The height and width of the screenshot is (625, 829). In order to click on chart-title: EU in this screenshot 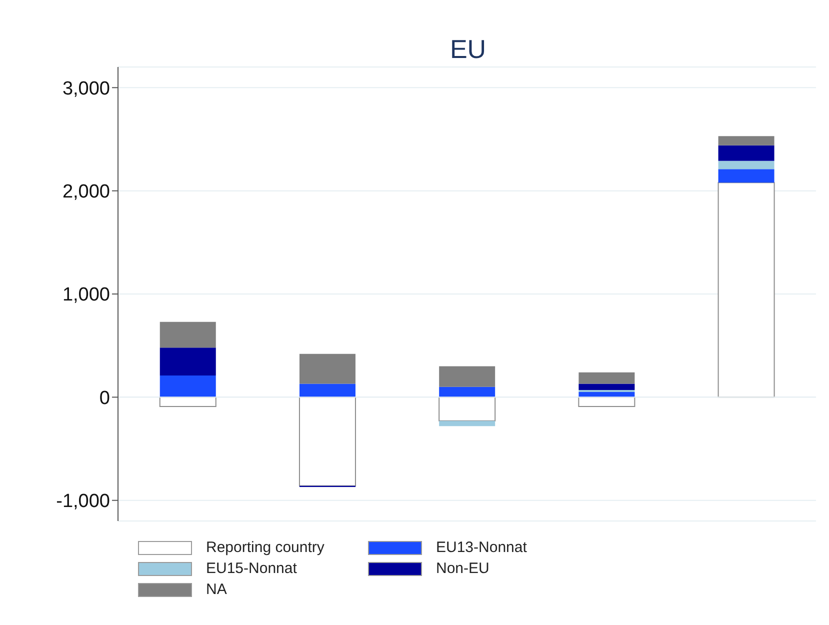, I will do `click(468, 49)`.